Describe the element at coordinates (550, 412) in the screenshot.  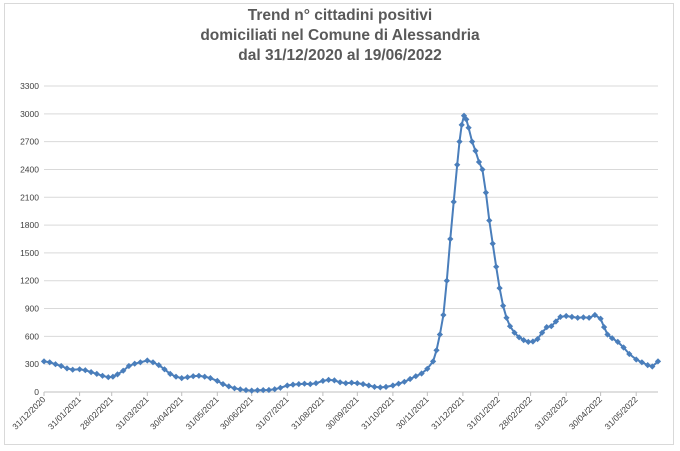
I see `x-tick-label: 31/03/2022` at that location.